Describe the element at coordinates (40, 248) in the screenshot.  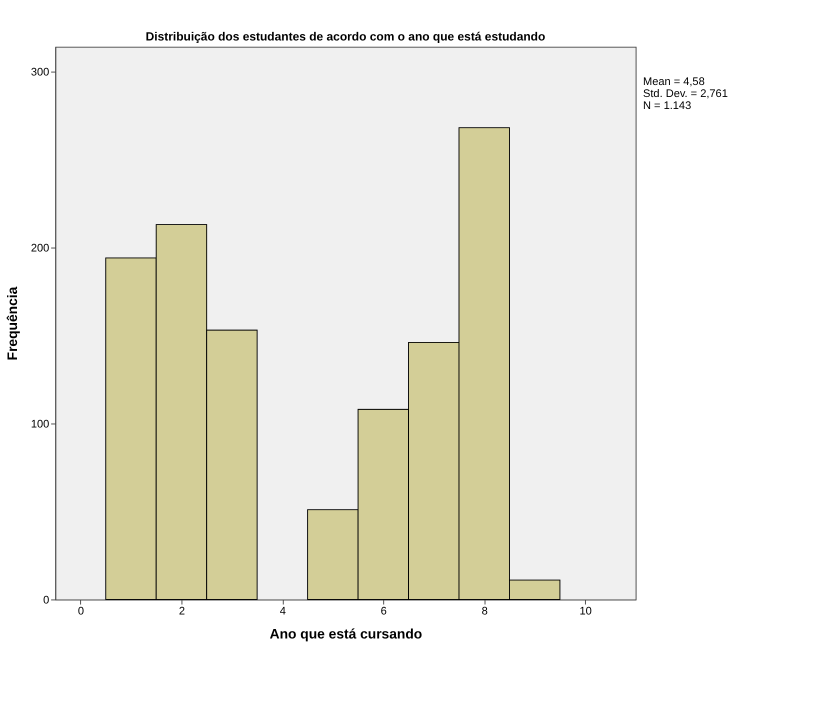
I see `y-tick-label: 200` at that location.